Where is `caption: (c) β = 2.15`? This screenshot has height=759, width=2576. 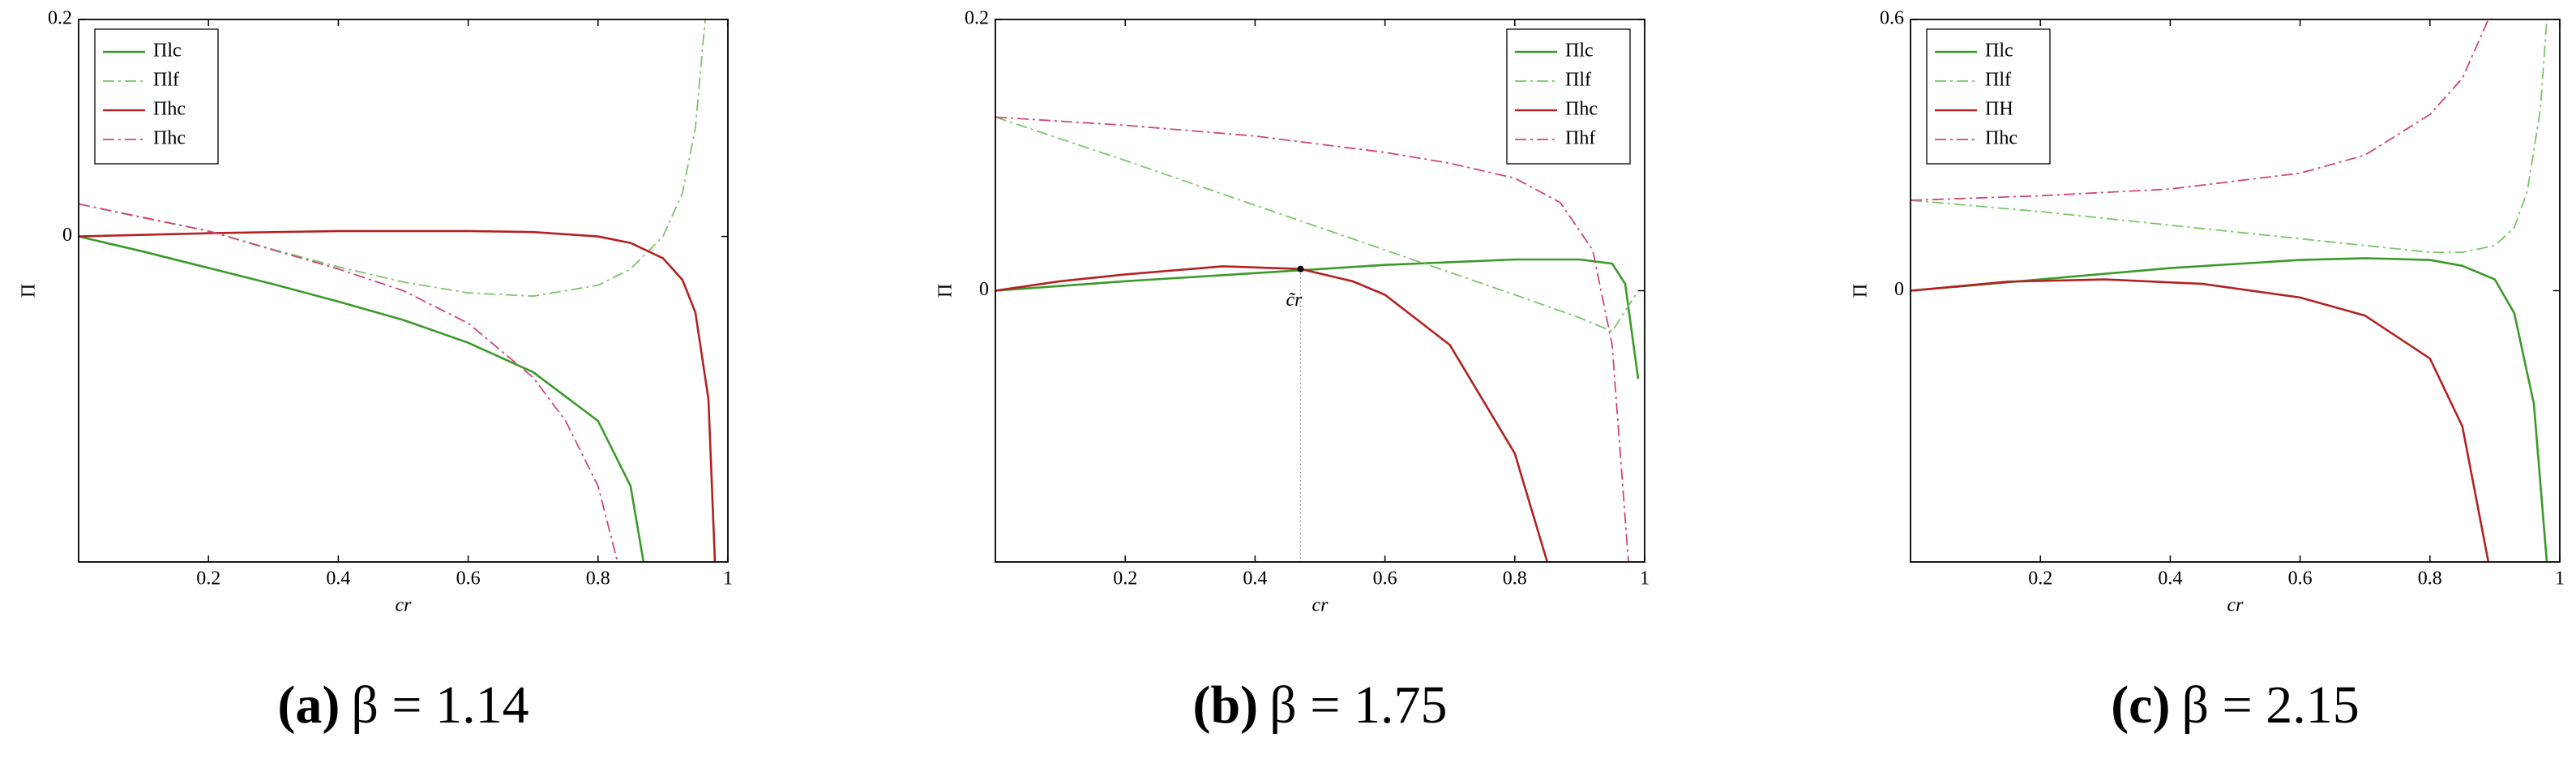 caption: (c) β = 2.15 is located at coordinates (2235, 705).